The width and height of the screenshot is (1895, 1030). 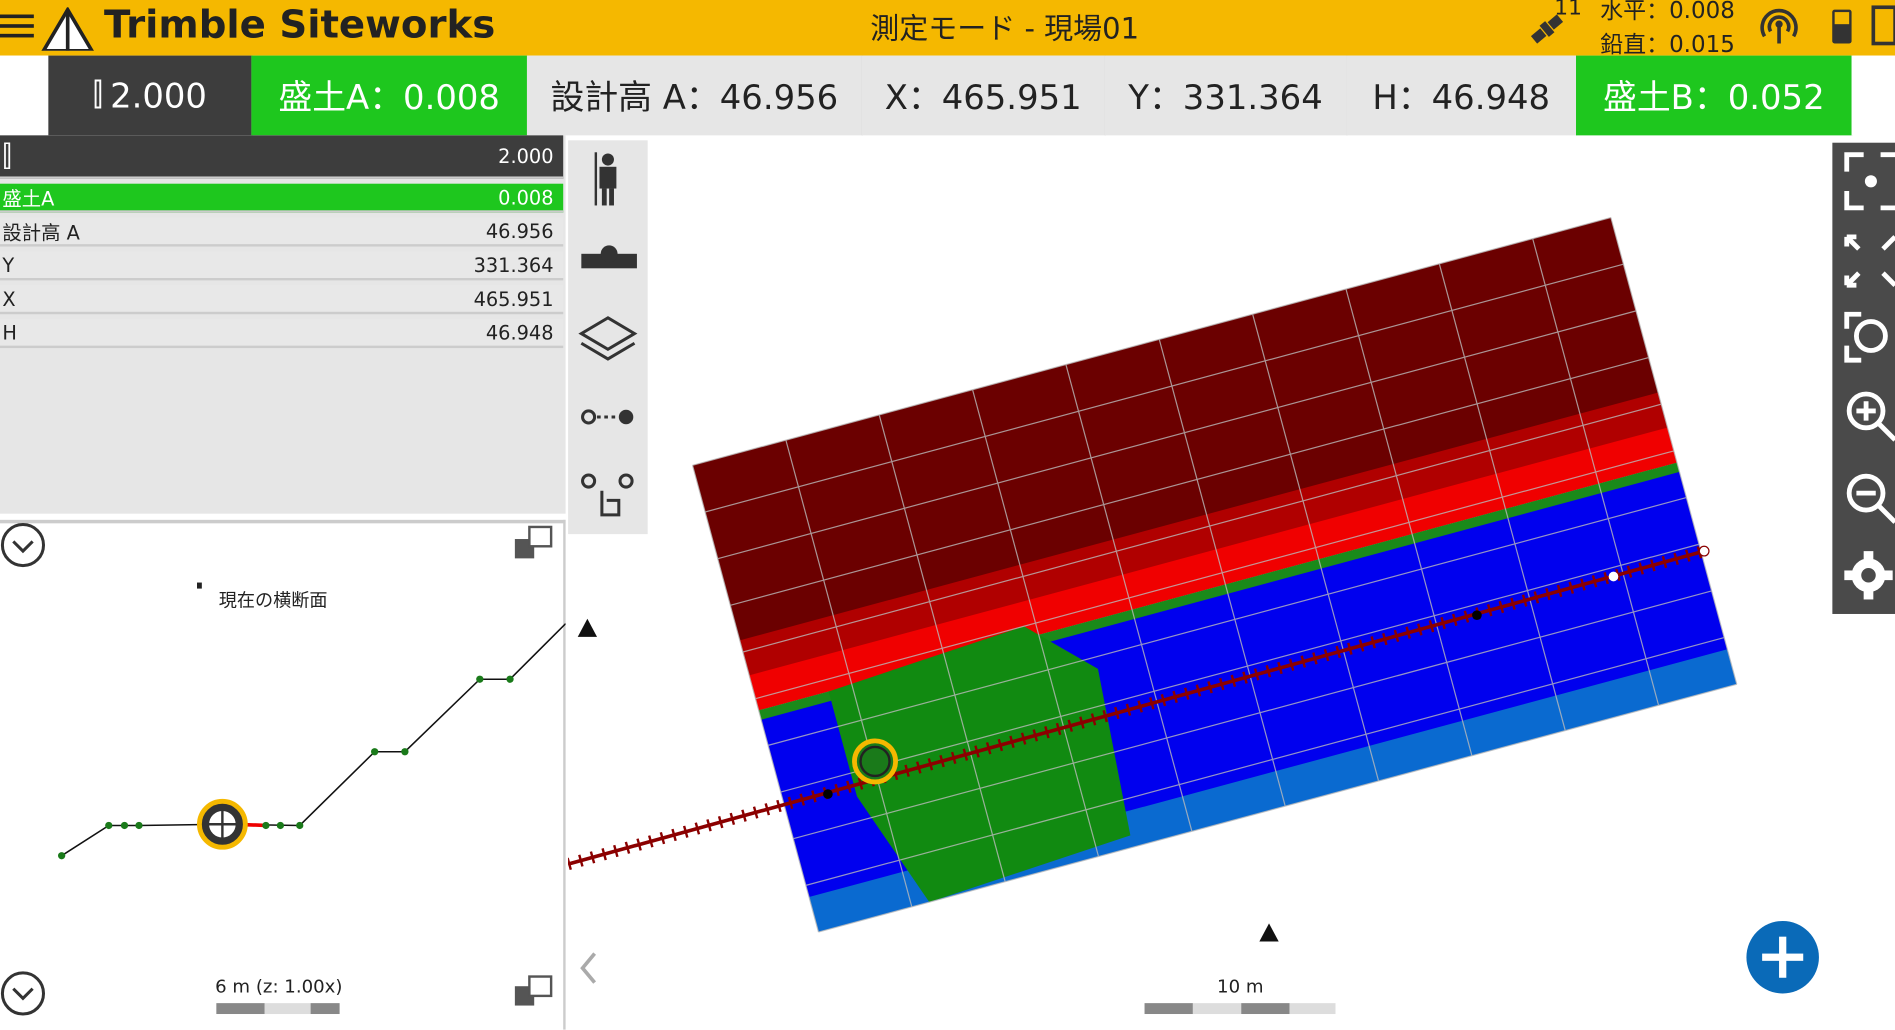 What do you see at coordinates (1667, 12) in the screenshot?
I see `horizontal-precision: 水平：0.008` at bounding box center [1667, 12].